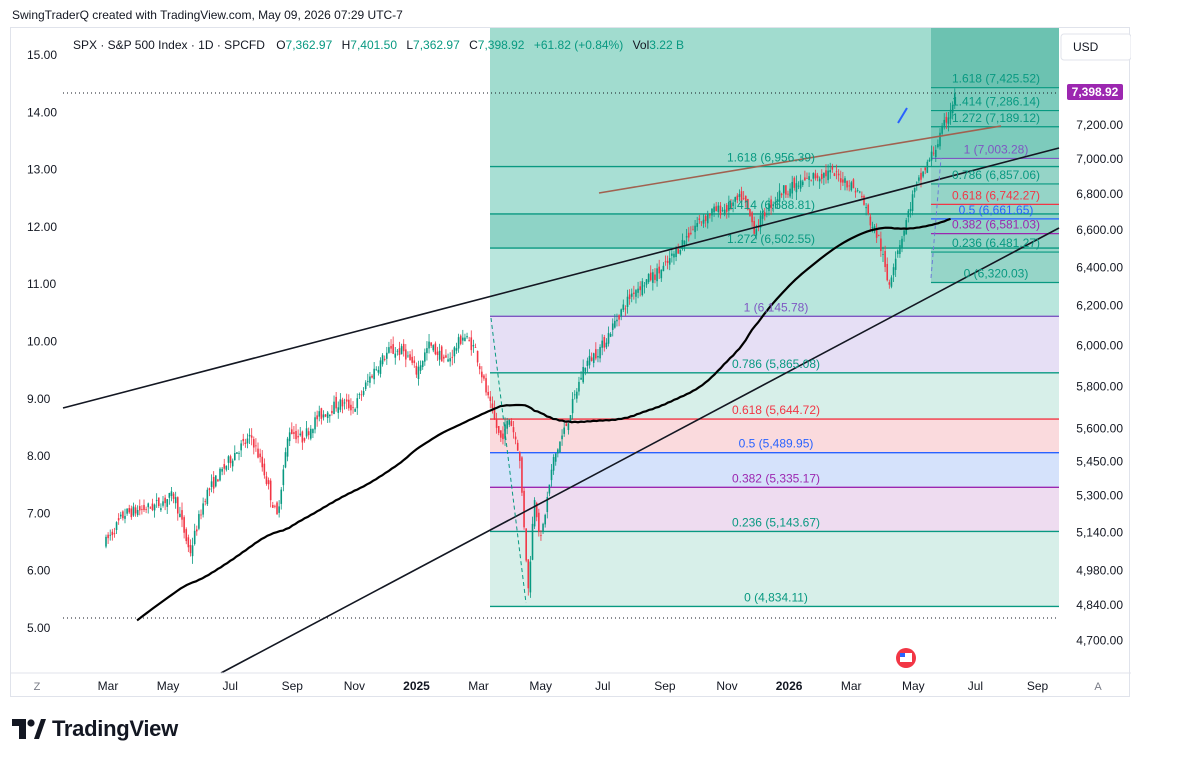 The width and height of the screenshot is (1200, 761). Describe the element at coordinates (1095, 47) in the screenshot. I see `currency-selector: USD` at that location.